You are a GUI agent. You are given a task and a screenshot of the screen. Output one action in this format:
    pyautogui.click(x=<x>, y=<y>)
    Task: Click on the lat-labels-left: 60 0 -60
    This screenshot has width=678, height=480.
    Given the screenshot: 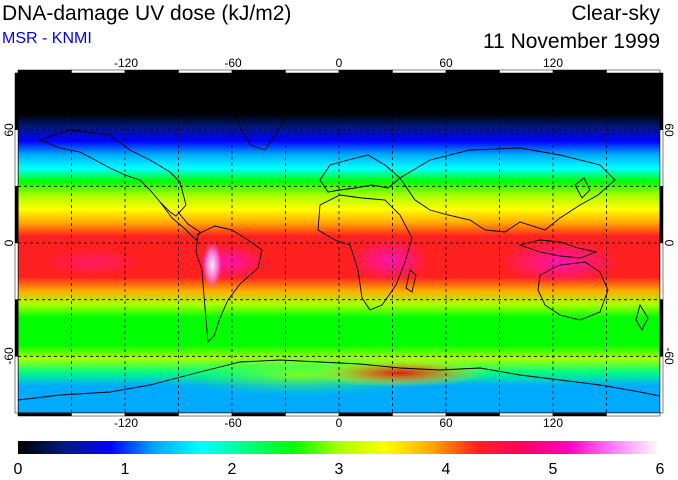 What is the action you would take?
    pyautogui.click(x=9, y=244)
    